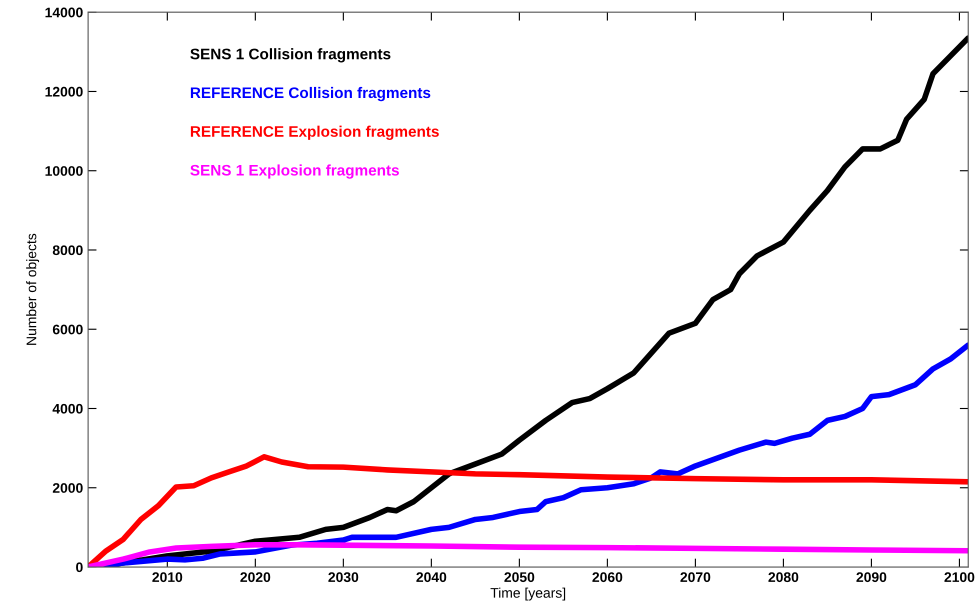  I want to click on y-tick-label: 4000, so click(67, 409).